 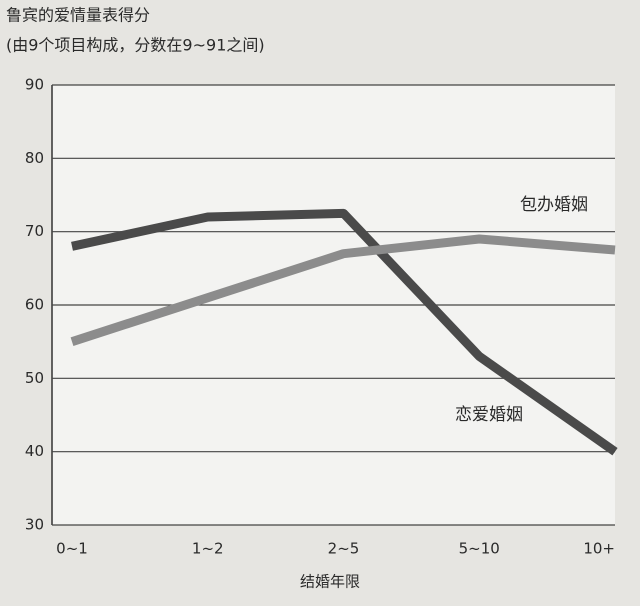 I want to click on y-tick-label: 50, so click(x=34, y=378).